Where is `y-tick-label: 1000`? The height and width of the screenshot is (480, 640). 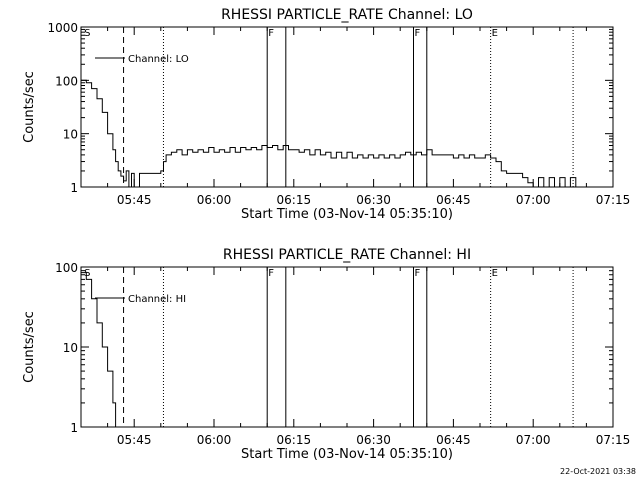 y-tick-label: 1000 is located at coordinates (62, 28).